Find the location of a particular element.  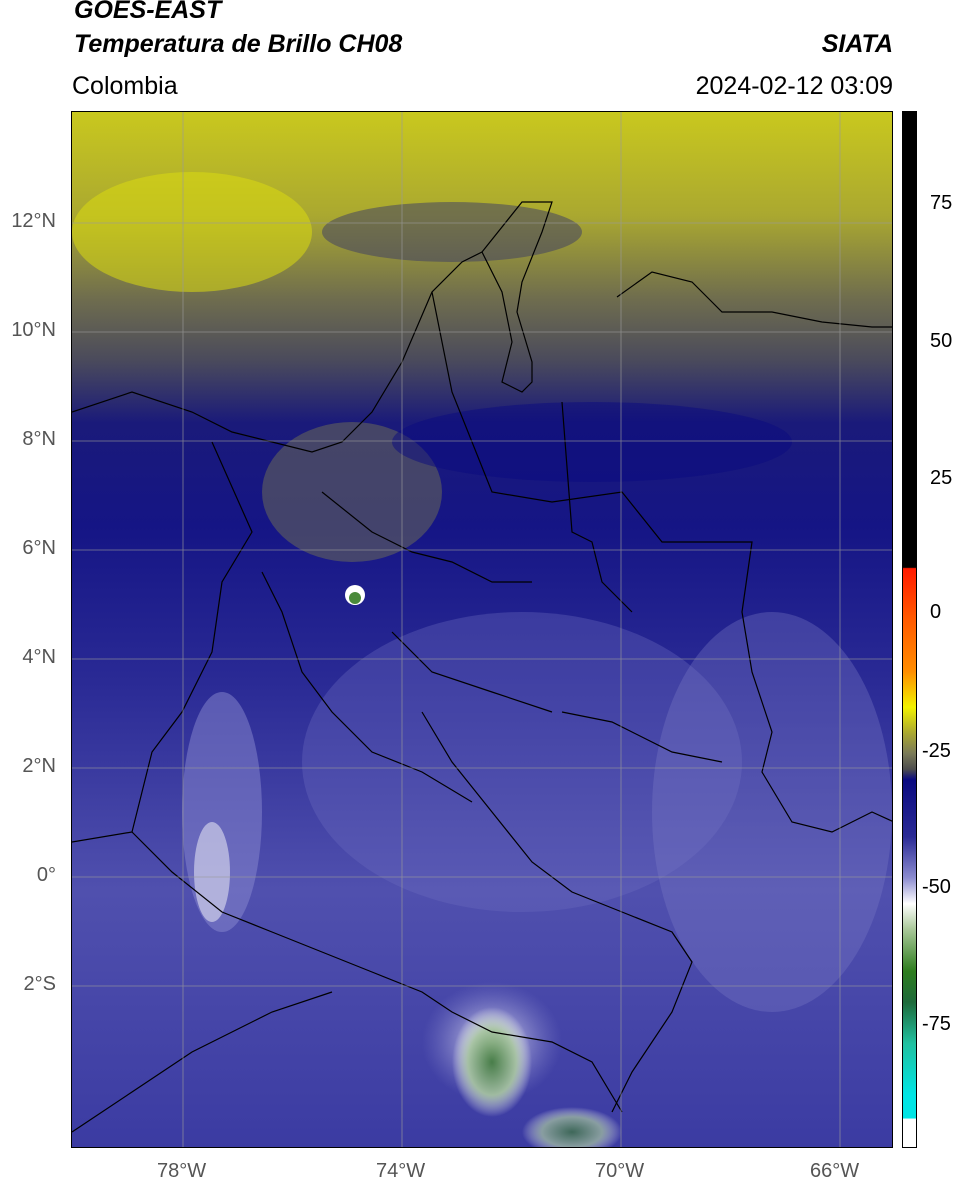

lat-tick-10n: 10°N is located at coordinates (33, 330).